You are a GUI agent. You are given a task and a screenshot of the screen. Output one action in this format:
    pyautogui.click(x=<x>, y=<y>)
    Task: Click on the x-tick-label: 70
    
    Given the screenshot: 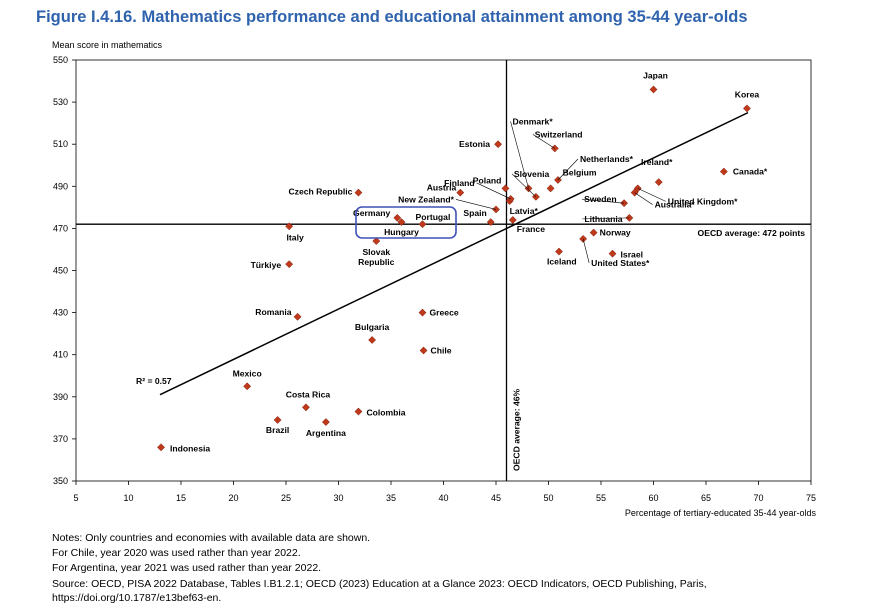 What is the action you would take?
    pyautogui.click(x=758, y=498)
    